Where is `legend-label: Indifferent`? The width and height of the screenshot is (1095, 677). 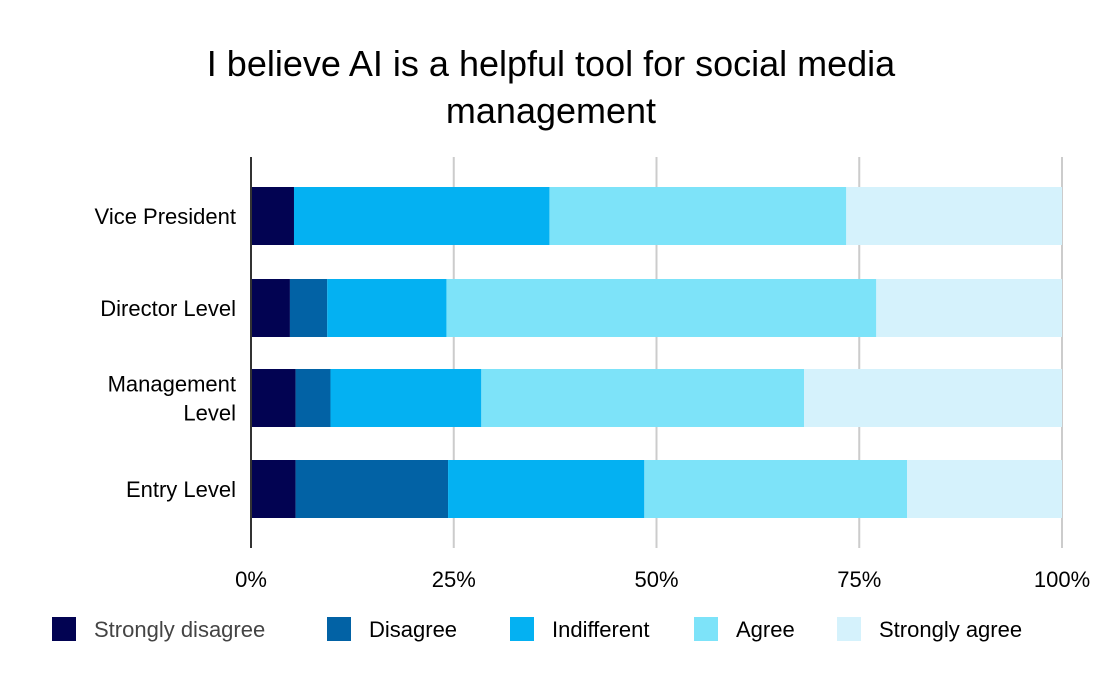 legend-label: Indifferent is located at coordinates (600, 629).